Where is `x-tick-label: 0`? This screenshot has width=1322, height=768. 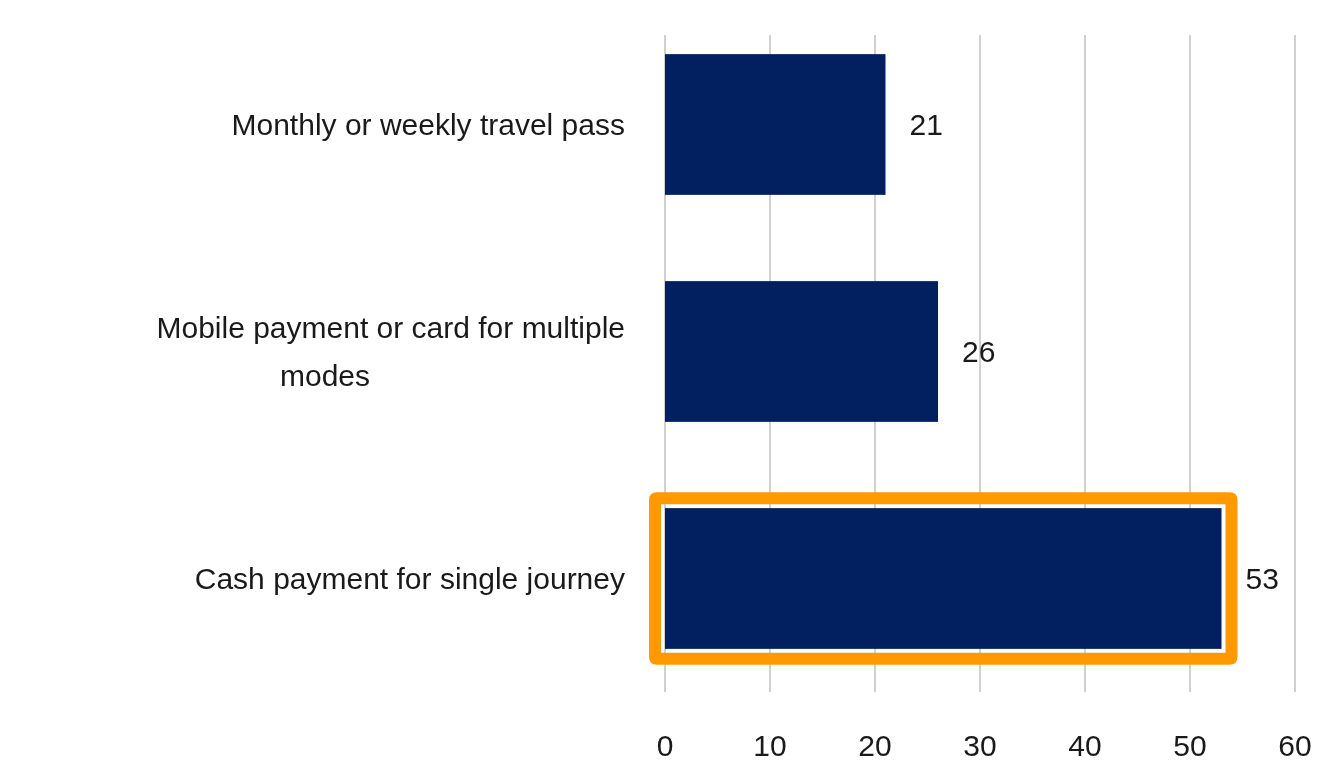 x-tick-label: 0 is located at coordinates (665, 745).